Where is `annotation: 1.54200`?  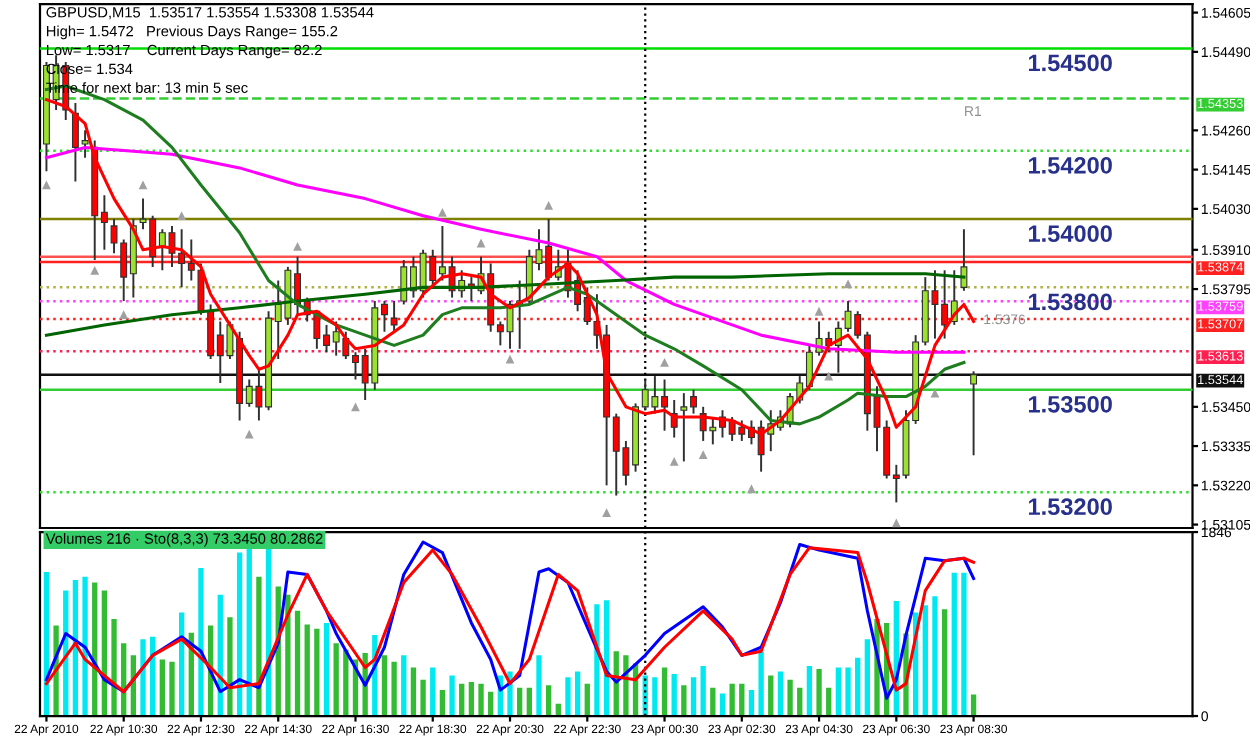 annotation: 1.54200 is located at coordinates (1070, 165).